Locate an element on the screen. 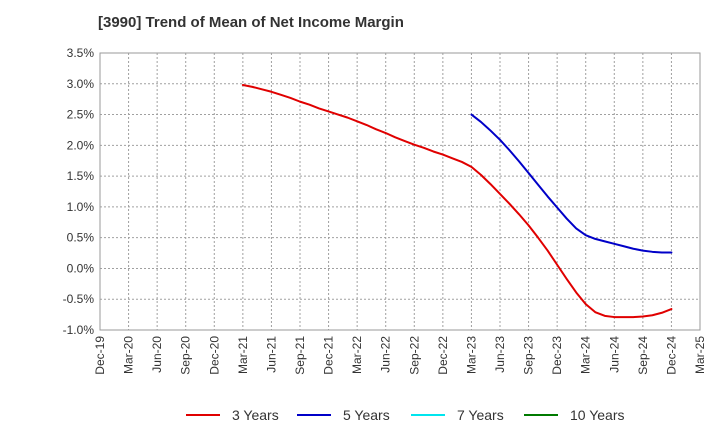 The height and width of the screenshot is (440, 720). x-tick-label: Sep-24 is located at coordinates (643, 355).